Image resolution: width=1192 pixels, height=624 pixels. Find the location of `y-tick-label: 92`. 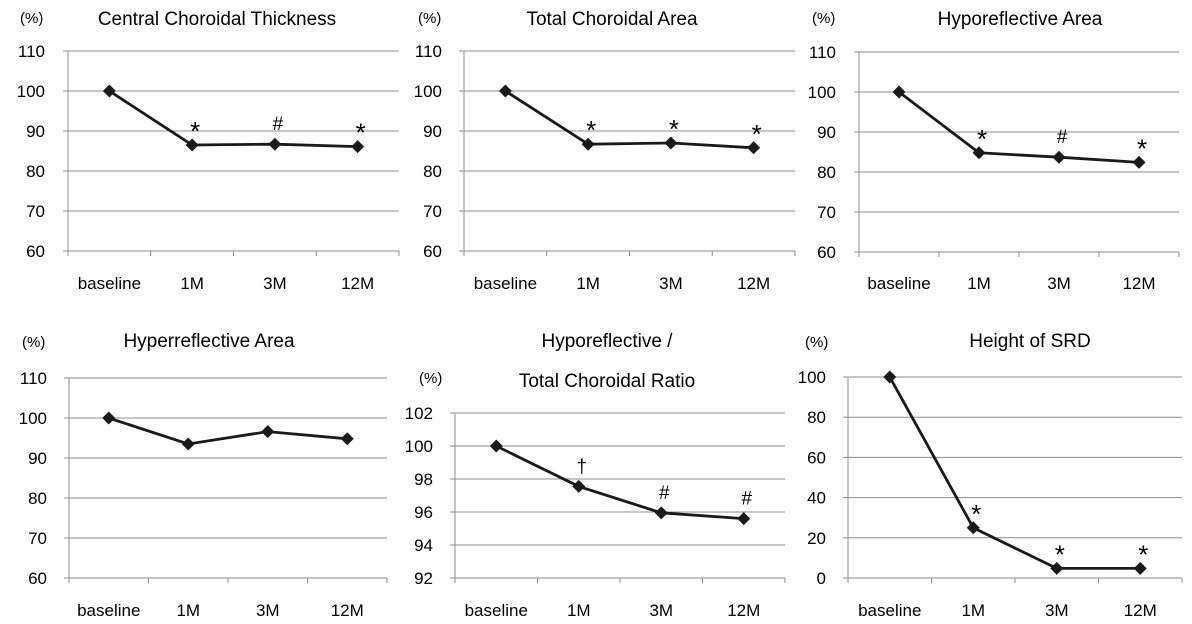

y-tick-label: 92 is located at coordinates (423, 578).